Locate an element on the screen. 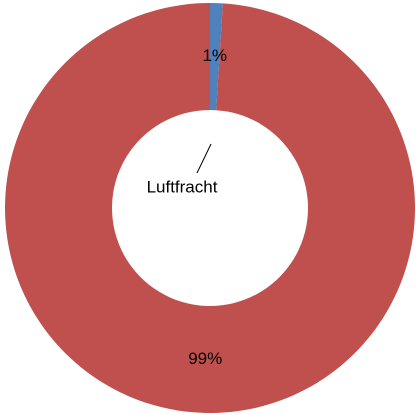  value-label: 1% is located at coordinates (214, 55).